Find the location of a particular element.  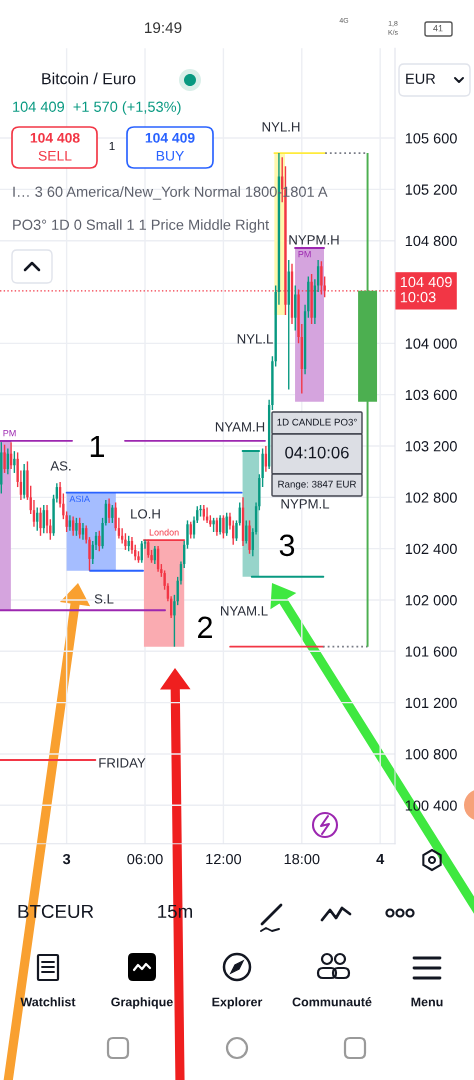

annotation: NYPM.L is located at coordinates (305, 504).